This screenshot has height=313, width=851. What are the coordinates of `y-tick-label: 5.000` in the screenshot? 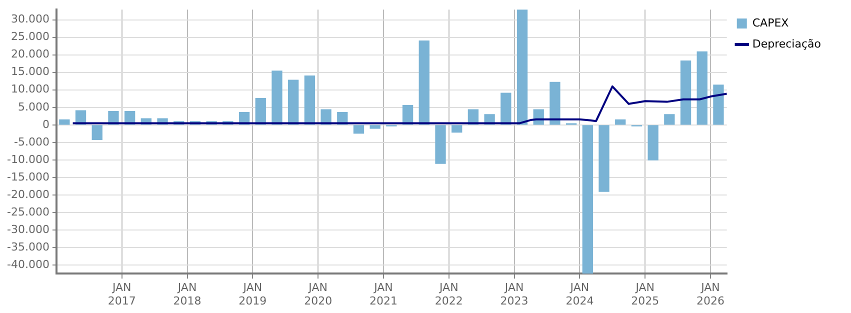 It's located at (34, 107).